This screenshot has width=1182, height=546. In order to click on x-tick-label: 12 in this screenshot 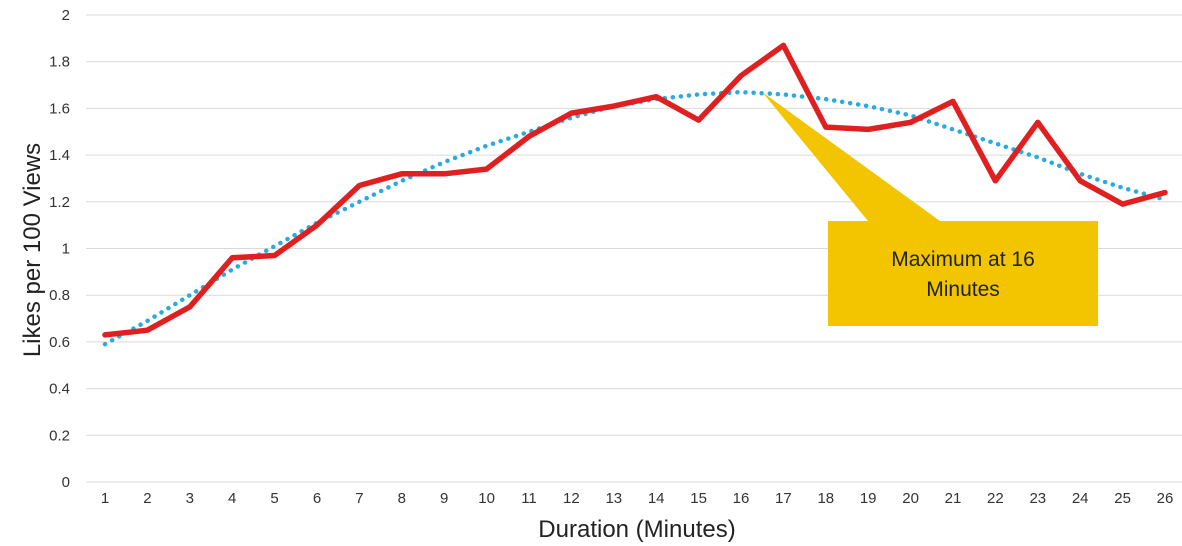, I will do `click(571, 498)`.